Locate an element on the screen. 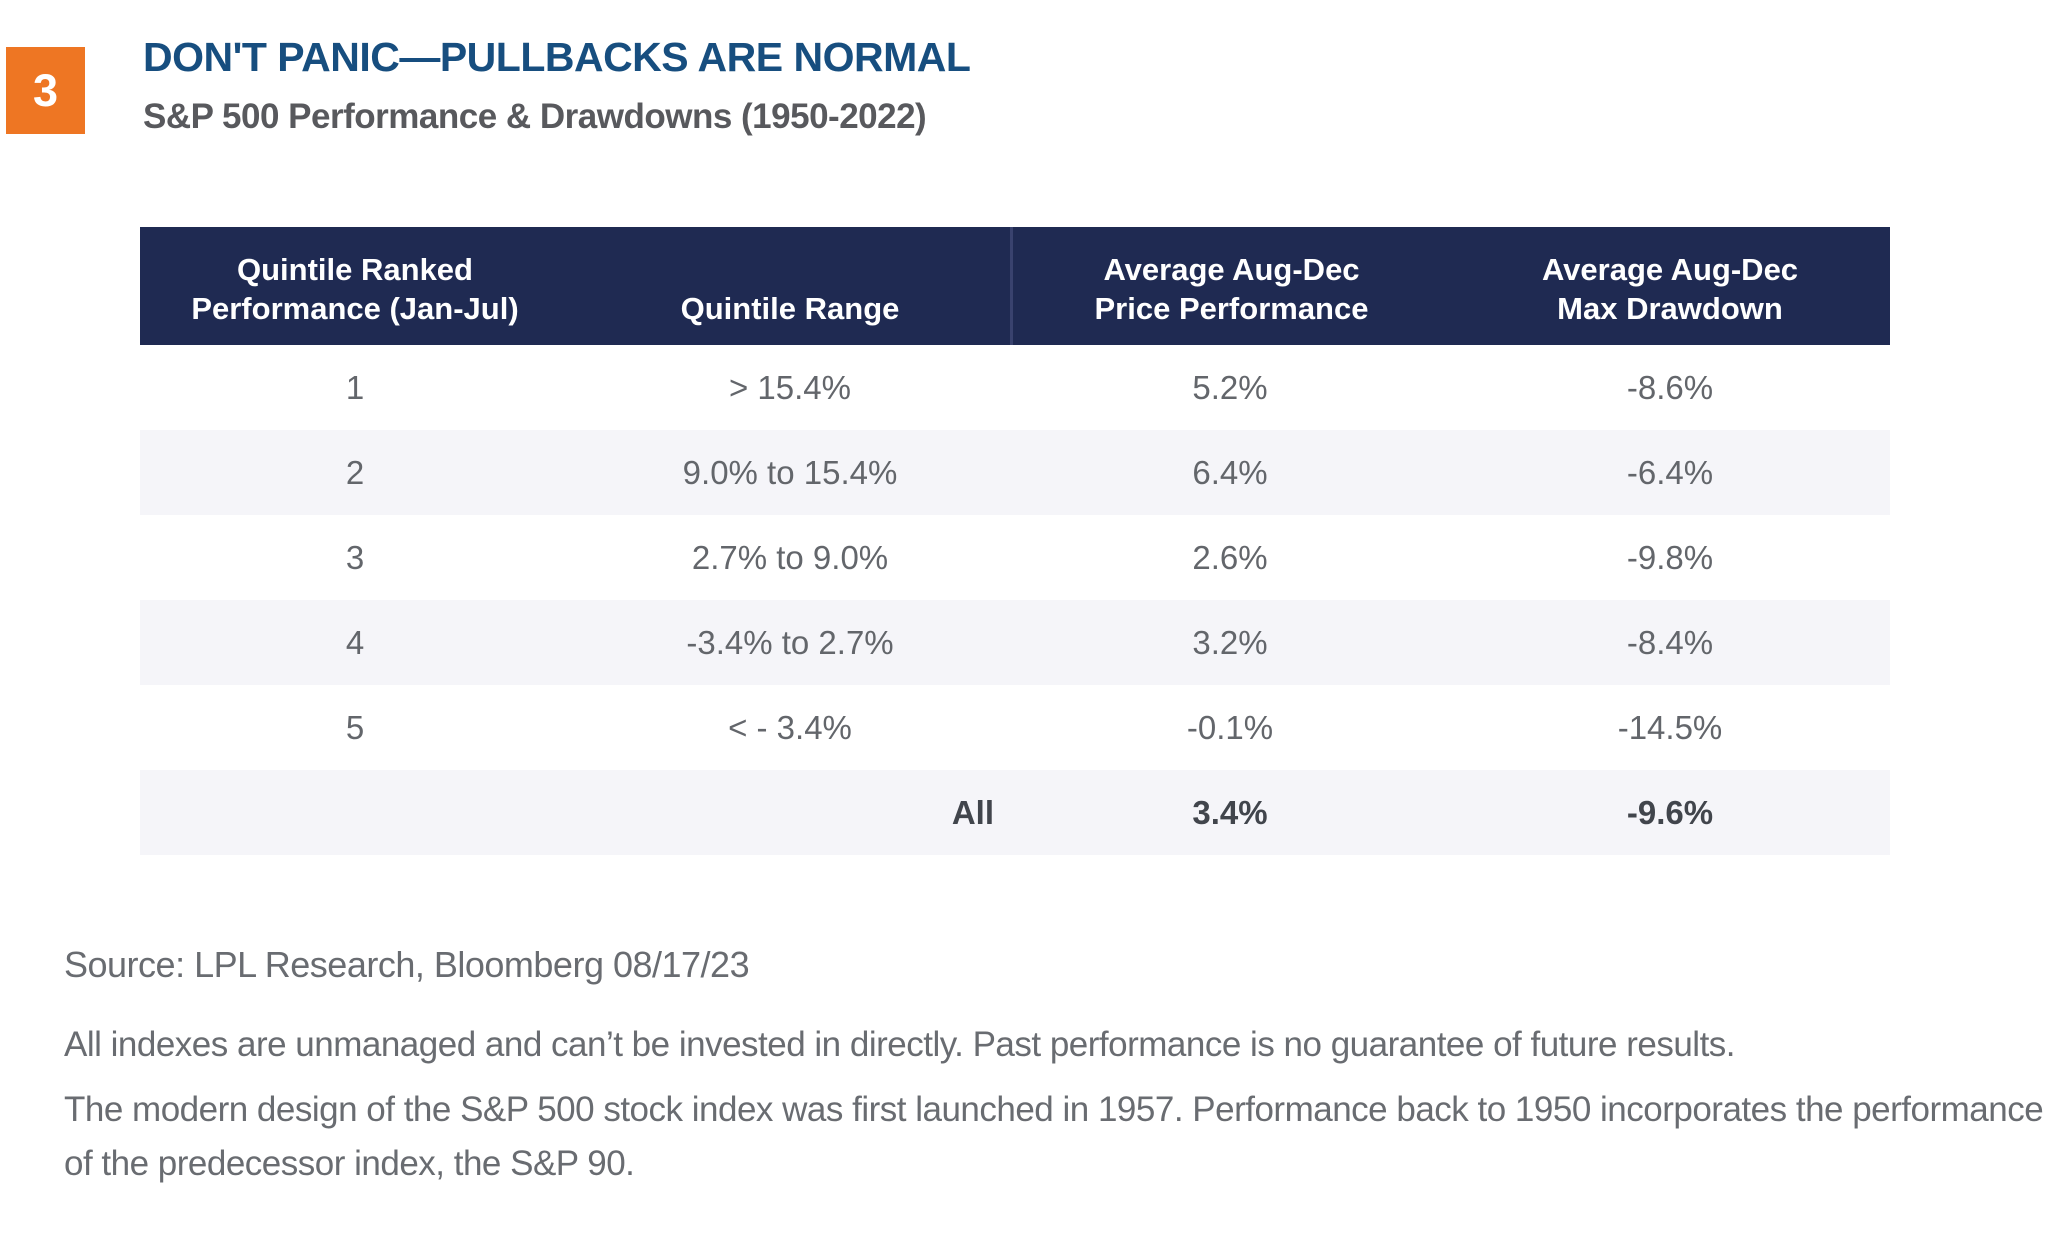  cell-drawdown: -14.5% is located at coordinates (1670, 727).